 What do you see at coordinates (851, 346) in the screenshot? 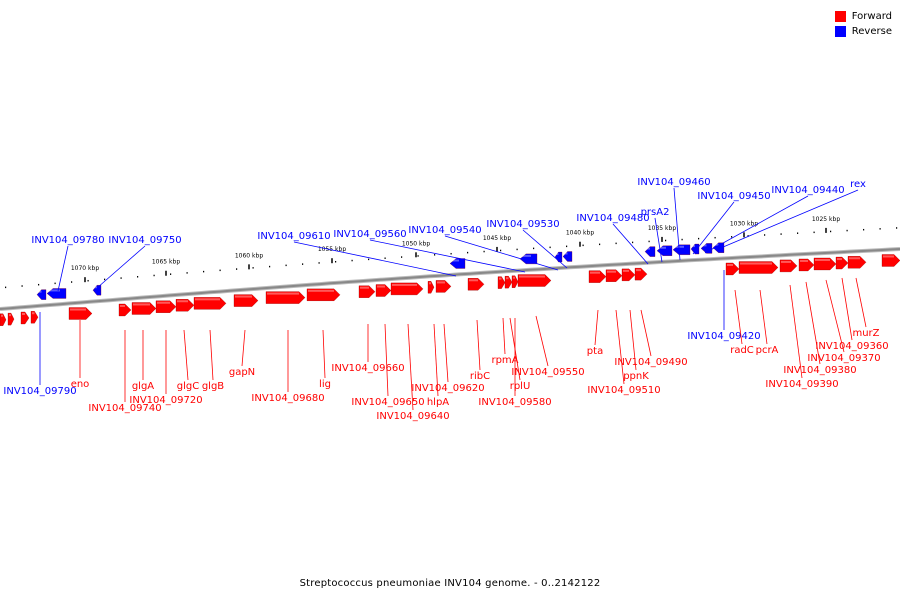
I see `forward-gene-label: INV104_09360` at bounding box center [851, 346].